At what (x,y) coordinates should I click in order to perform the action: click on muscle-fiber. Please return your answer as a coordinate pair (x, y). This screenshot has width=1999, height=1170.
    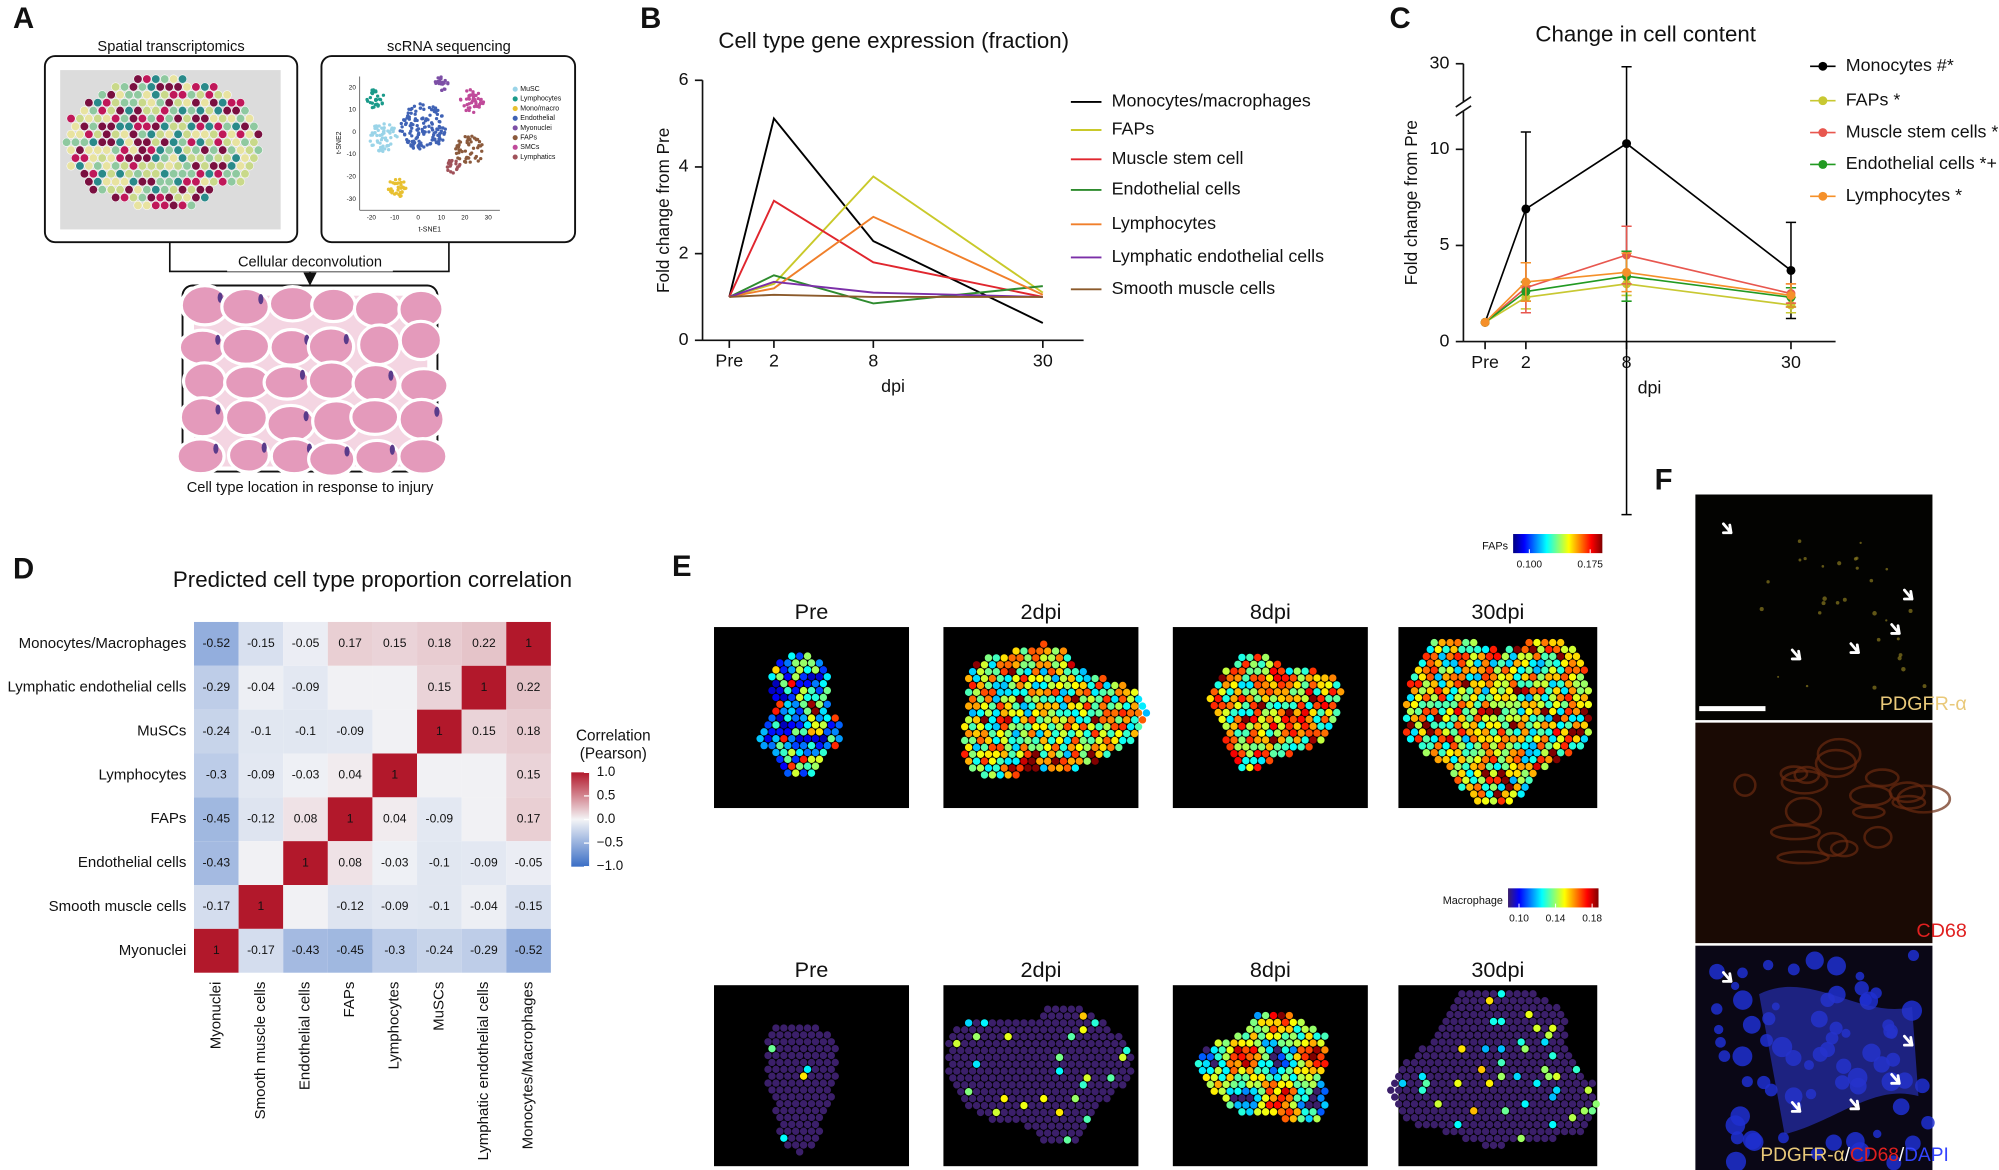
    Looking at the image, I should click on (246, 346).